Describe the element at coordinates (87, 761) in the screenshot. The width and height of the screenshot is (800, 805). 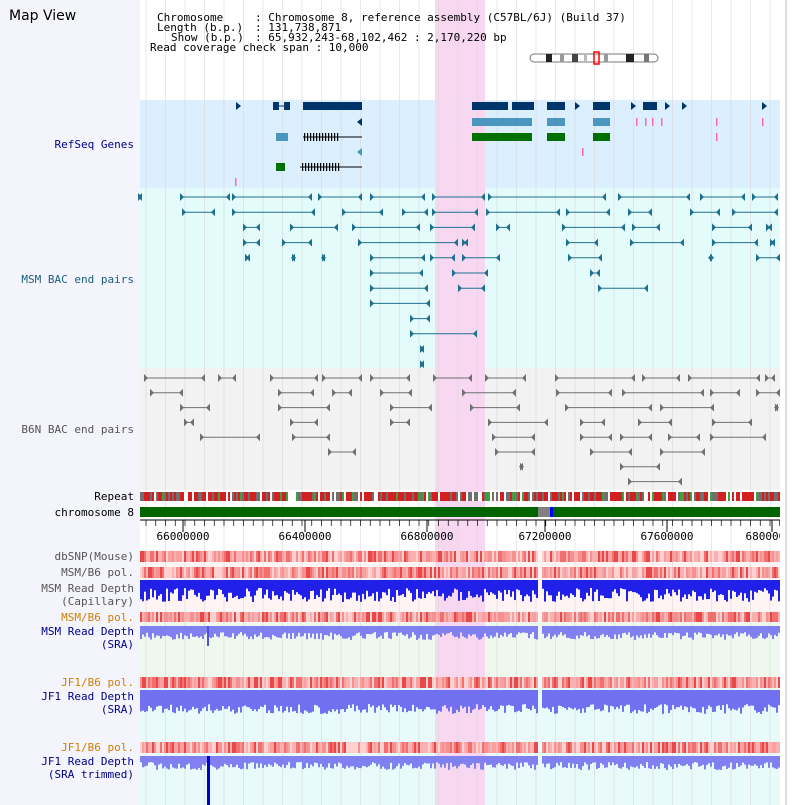
I see `track-label-jf1-depth-trim: JF1 Read Depth` at that location.